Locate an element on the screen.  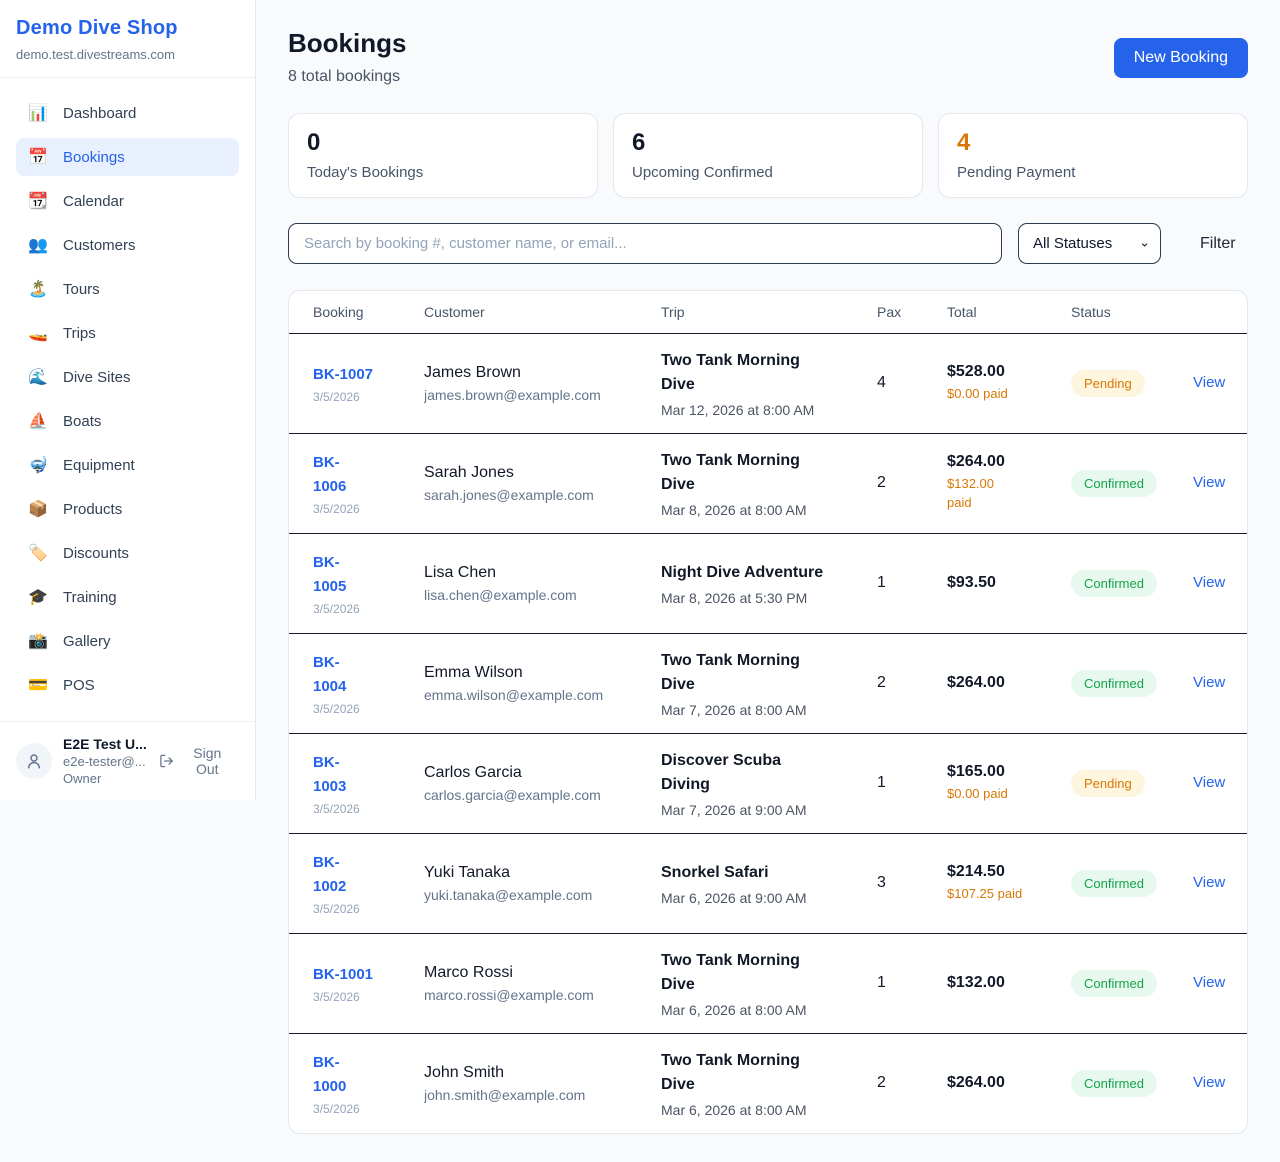
sidebar-item-trips: 🚤 Trips is located at coordinates (127, 333).